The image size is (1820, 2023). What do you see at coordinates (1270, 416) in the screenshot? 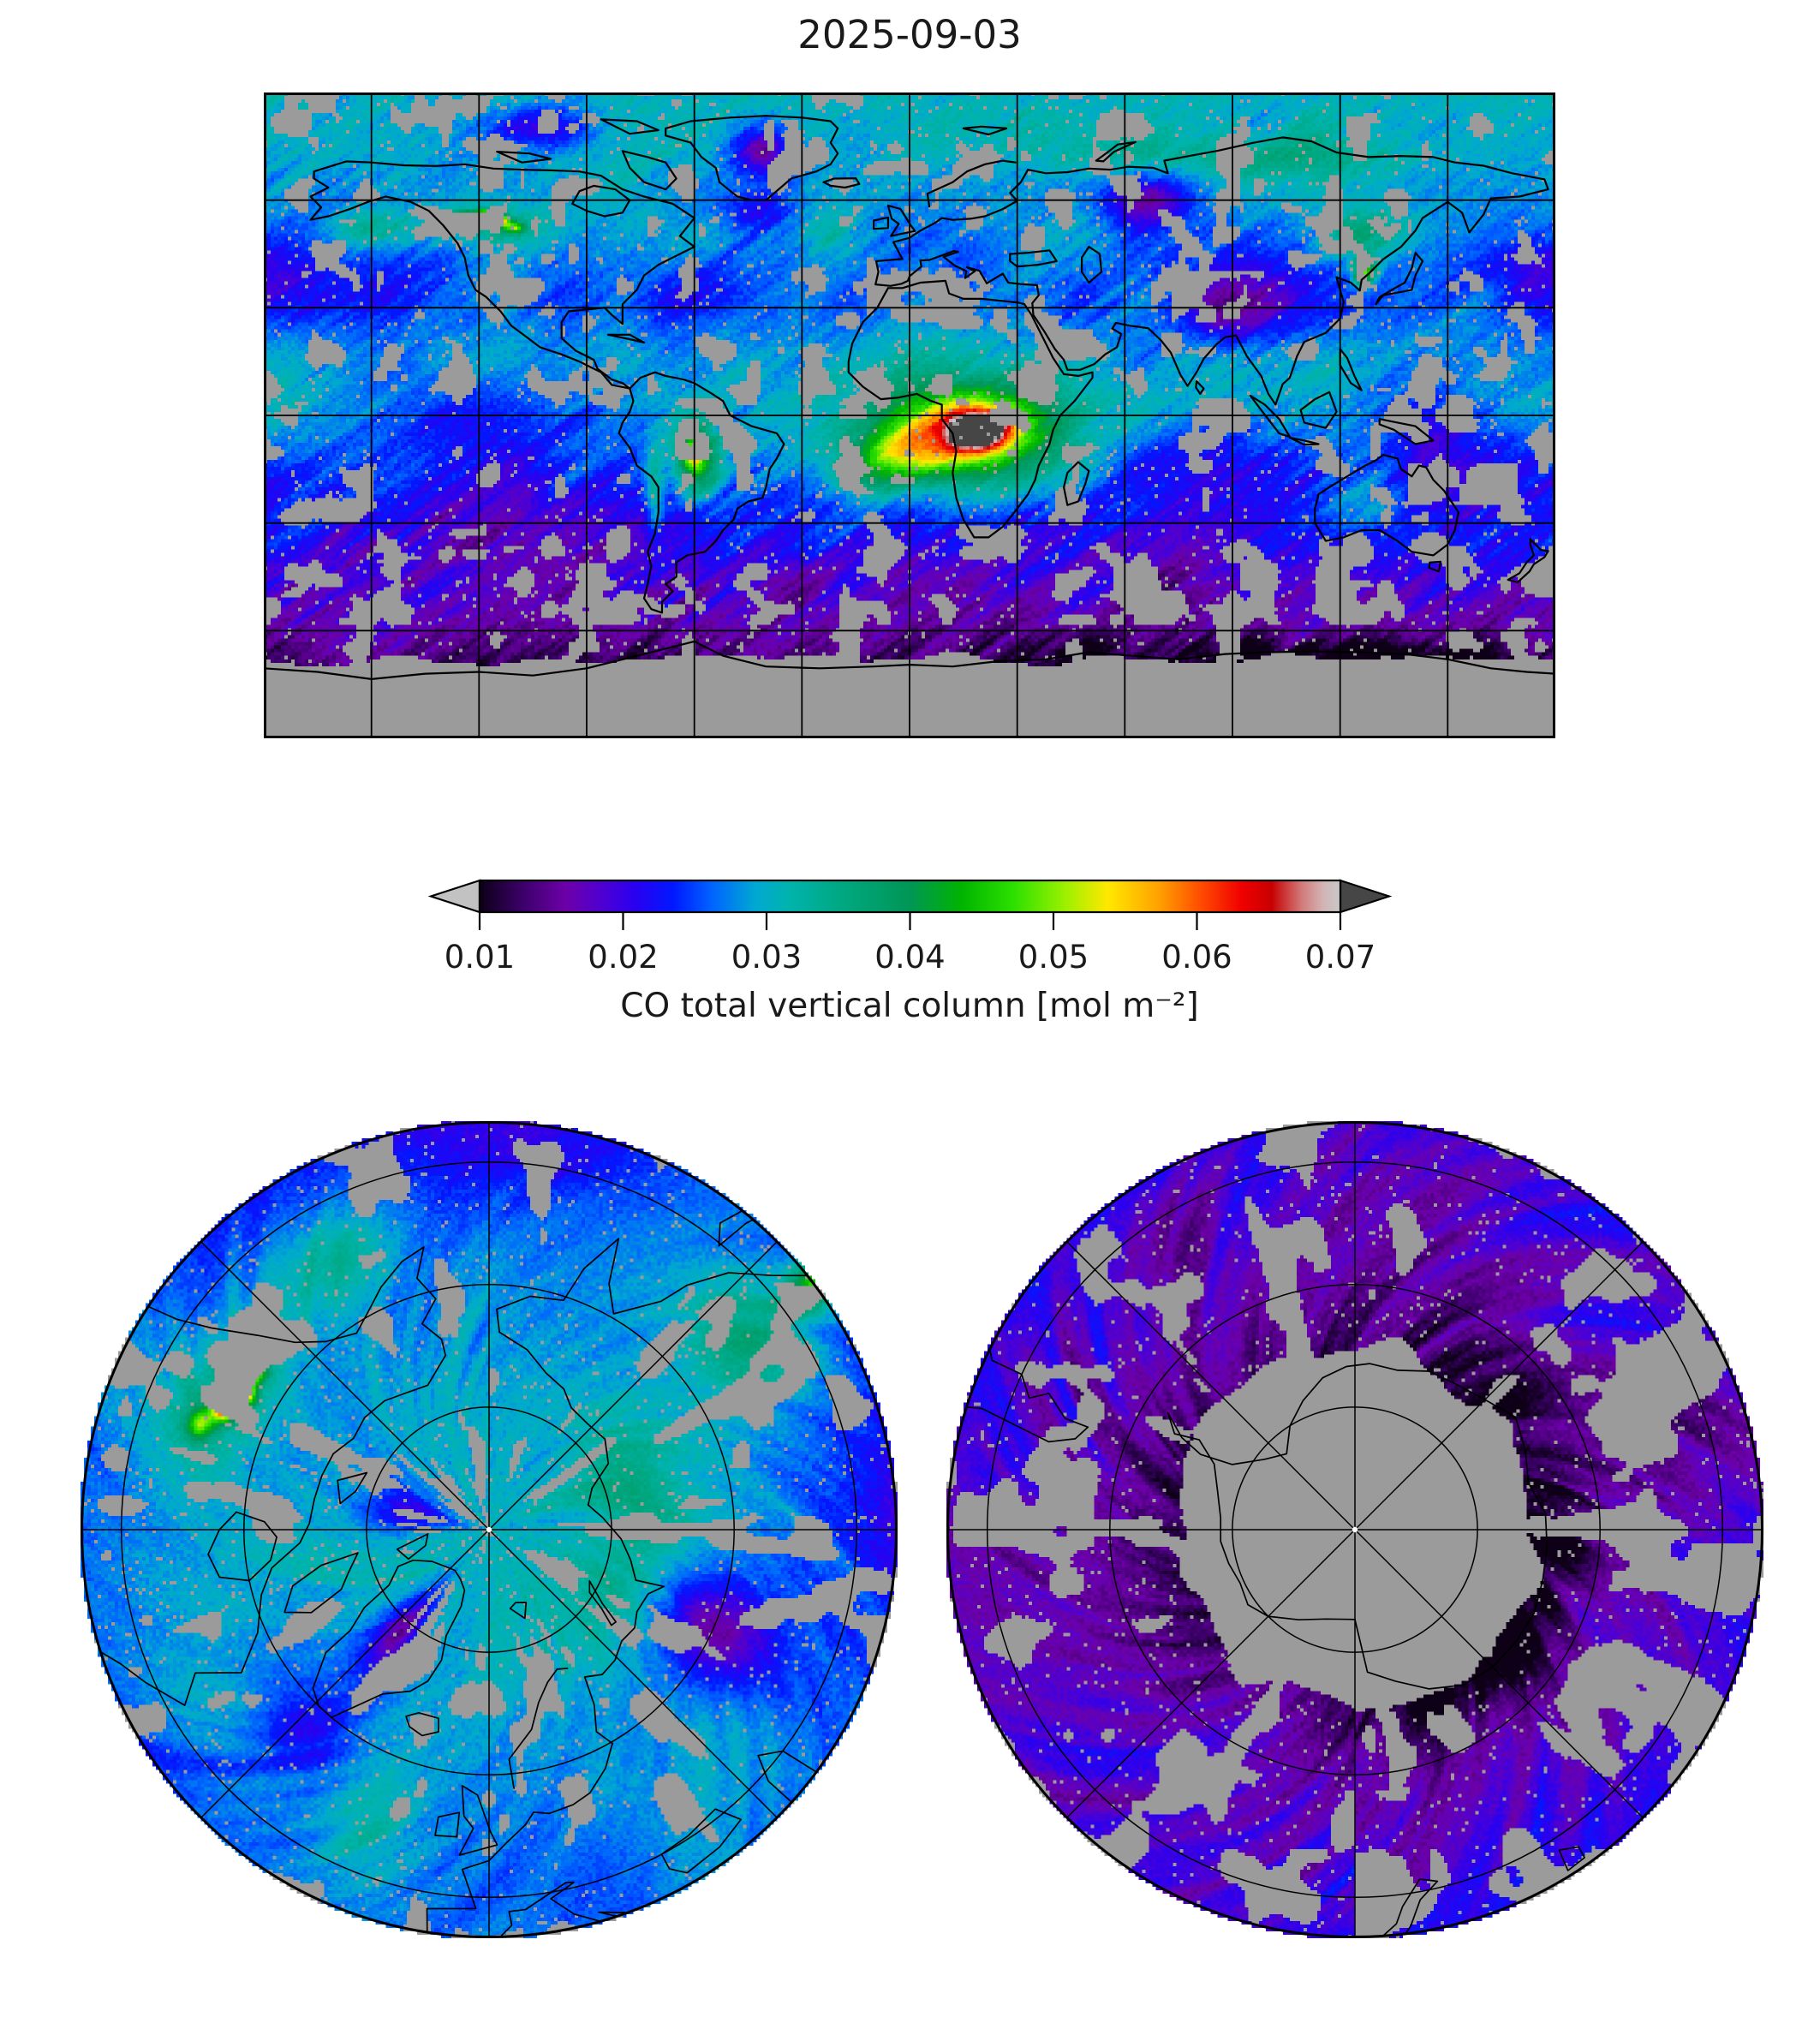
I see `coastline-su` at bounding box center [1270, 416].